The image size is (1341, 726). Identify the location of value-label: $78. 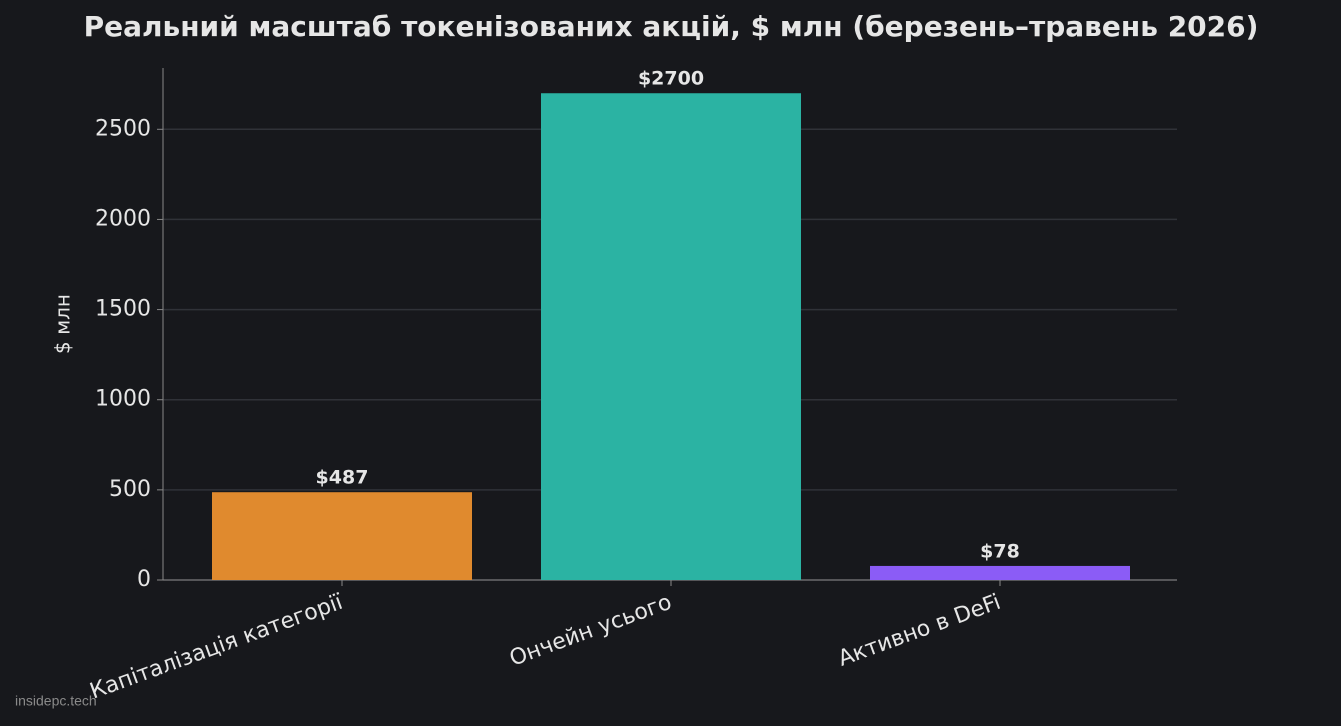
(1000, 551).